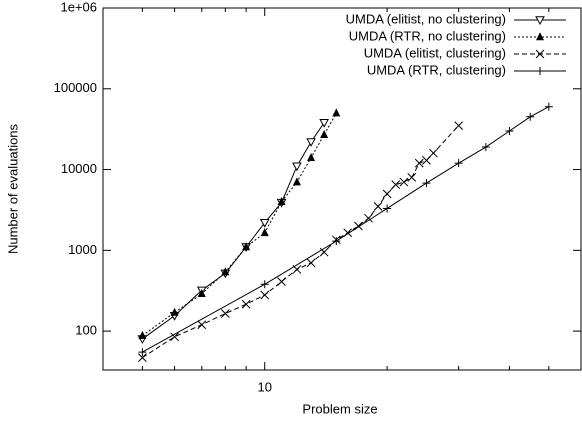 The image size is (582, 425). Describe the element at coordinates (427, 35) in the screenshot. I see `legend-label: UMDA (RTR, no clustering)` at that location.